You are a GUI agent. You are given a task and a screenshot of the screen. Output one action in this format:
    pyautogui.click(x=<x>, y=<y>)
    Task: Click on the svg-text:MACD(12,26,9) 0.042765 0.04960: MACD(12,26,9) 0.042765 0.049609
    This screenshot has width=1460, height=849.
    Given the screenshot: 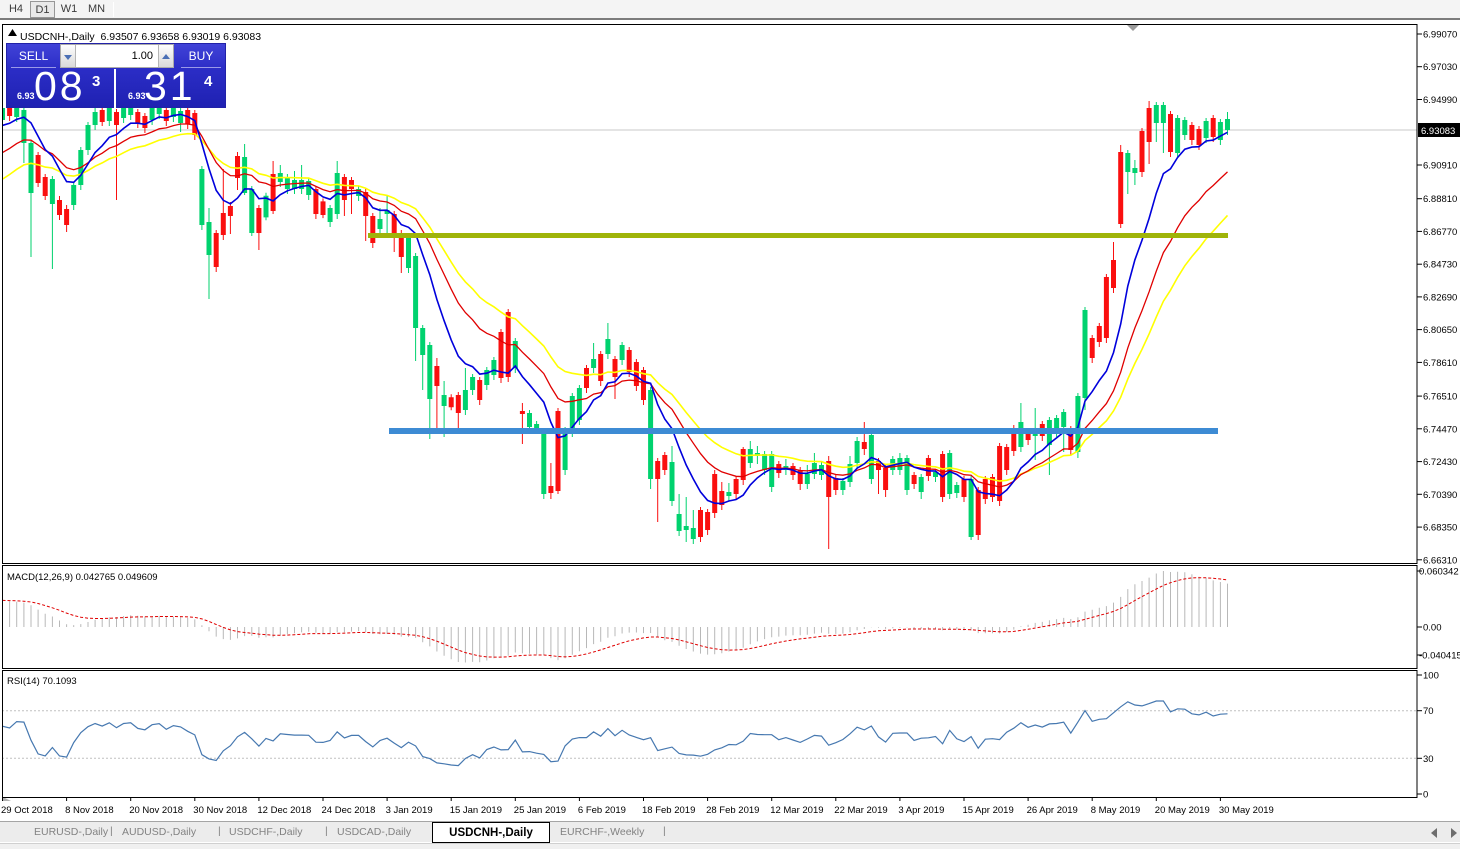 What is the action you would take?
    pyautogui.click(x=82, y=577)
    